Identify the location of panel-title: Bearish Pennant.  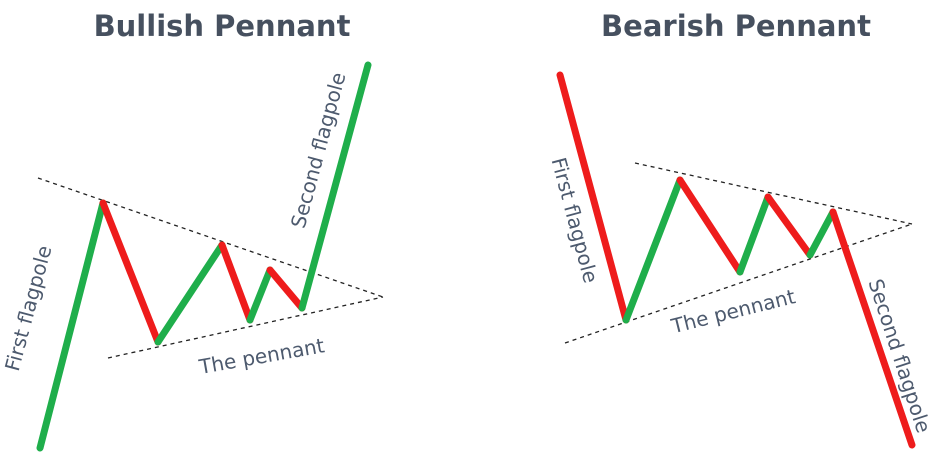
(736, 26).